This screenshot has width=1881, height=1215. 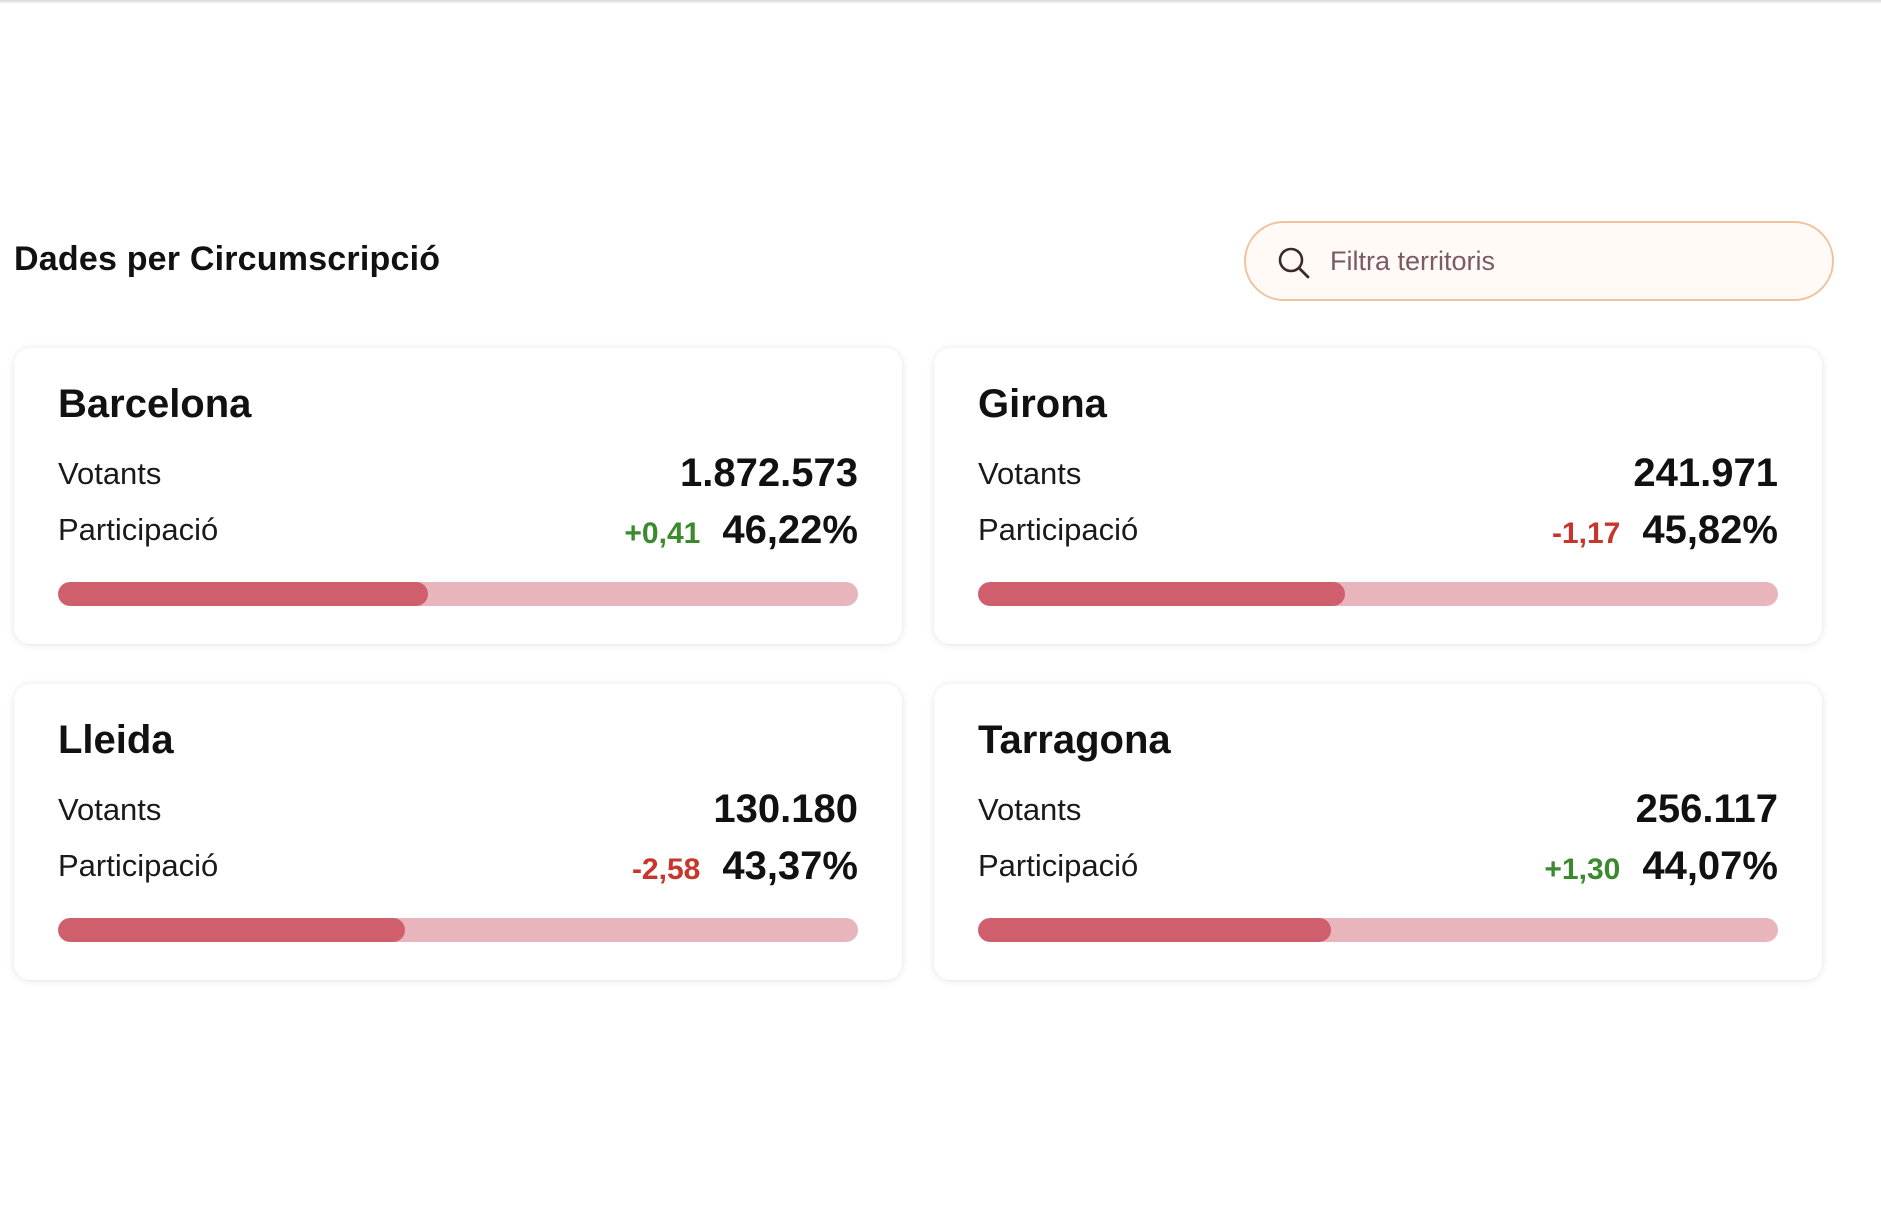 What do you see at coordinates (1042, 404) in the screenshot?
I see `card-title: Girona` at bounding box center [1042, 404].